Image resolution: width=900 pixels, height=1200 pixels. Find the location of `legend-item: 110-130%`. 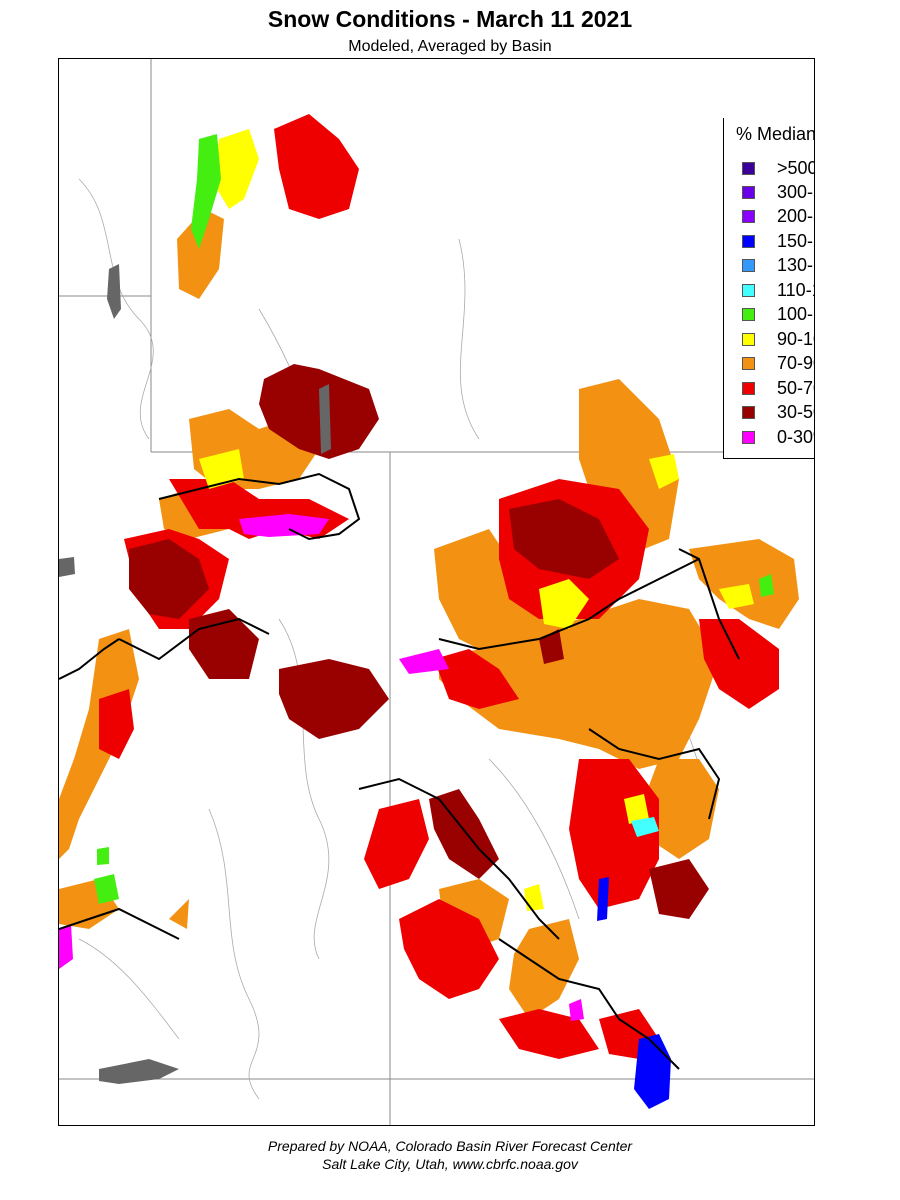

legend-item: 110-130% is located at coordinates (778, 290).